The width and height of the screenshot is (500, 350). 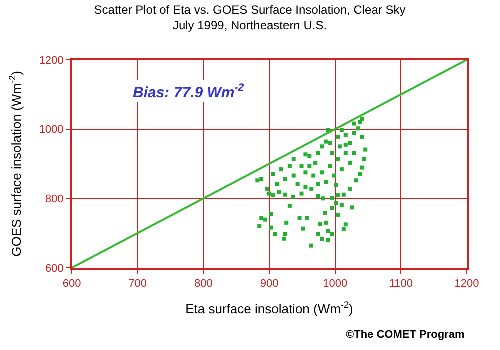 What do you see at coordinates (467, 284) in the screenshot?
I see `x-tick-label: 1200` at bounding box center [467, 284].